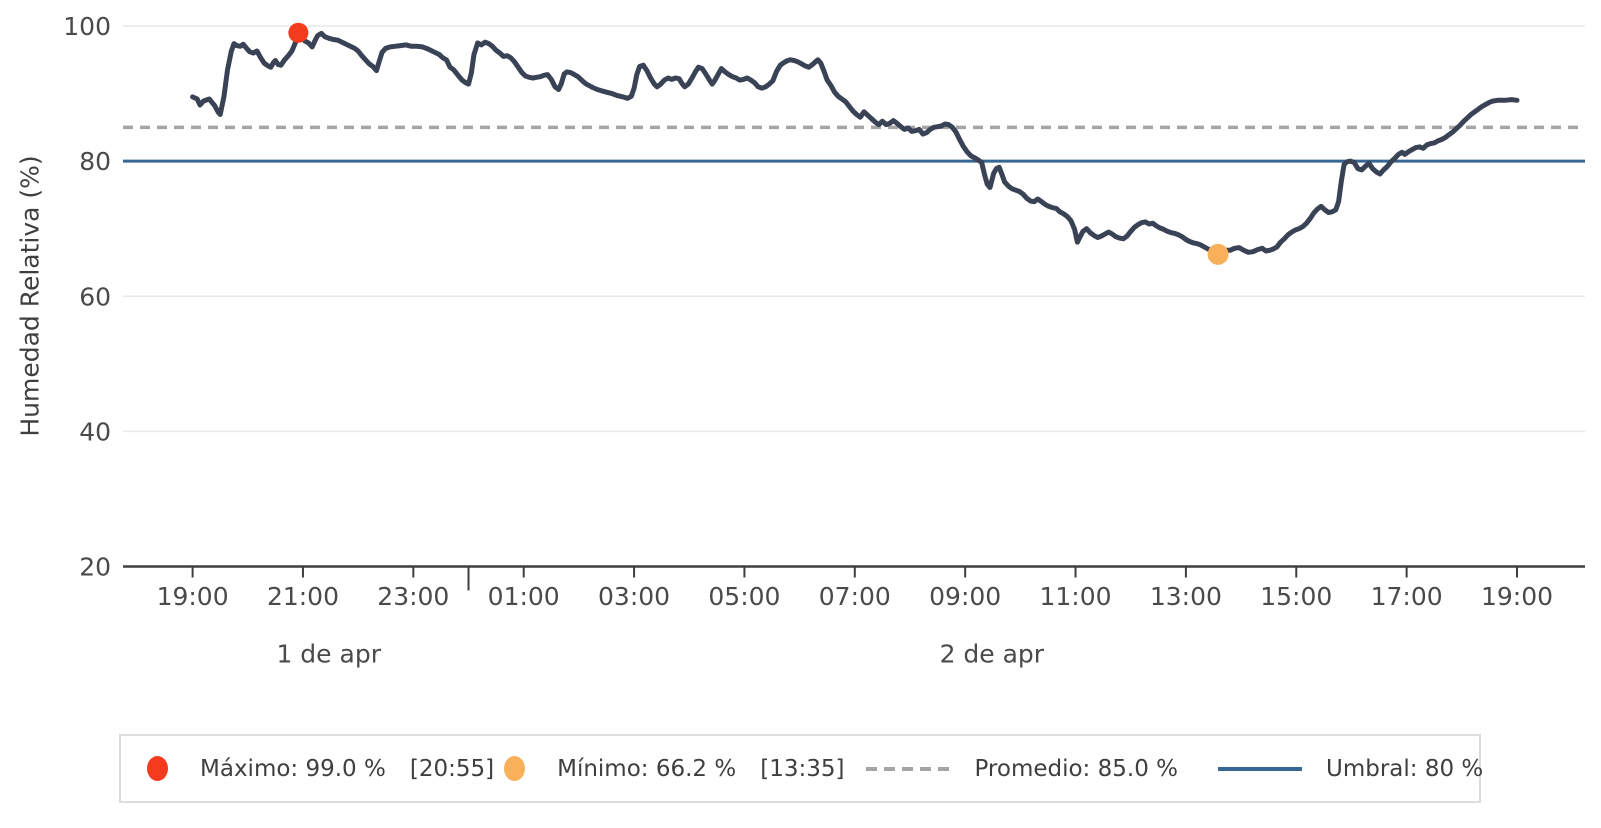 This screenshot has width=1601, height=828. I want to click on y-tick-label: 80, so click(95, 161).